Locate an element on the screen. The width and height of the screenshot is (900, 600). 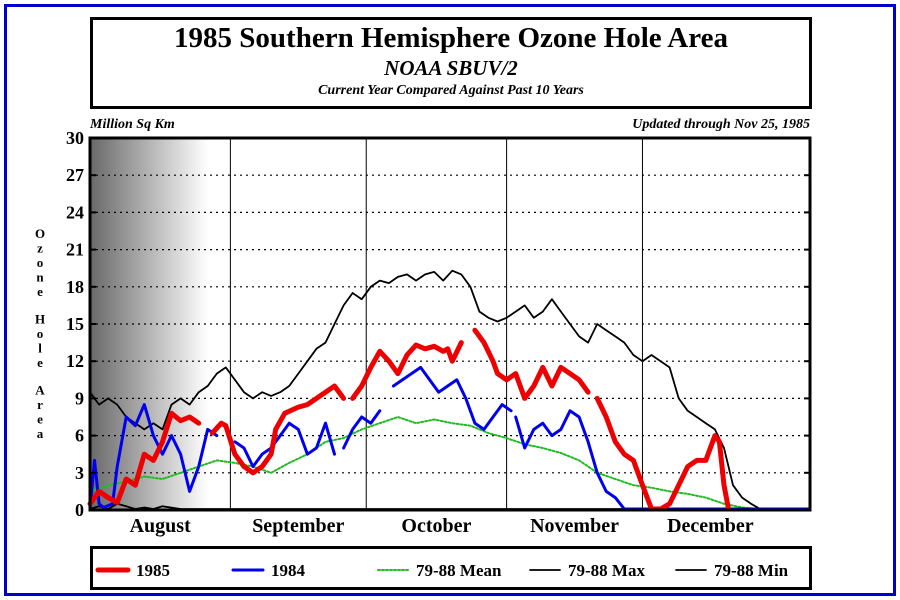
legend-entry: 79-88 Max is located at coordinates (606, 570).